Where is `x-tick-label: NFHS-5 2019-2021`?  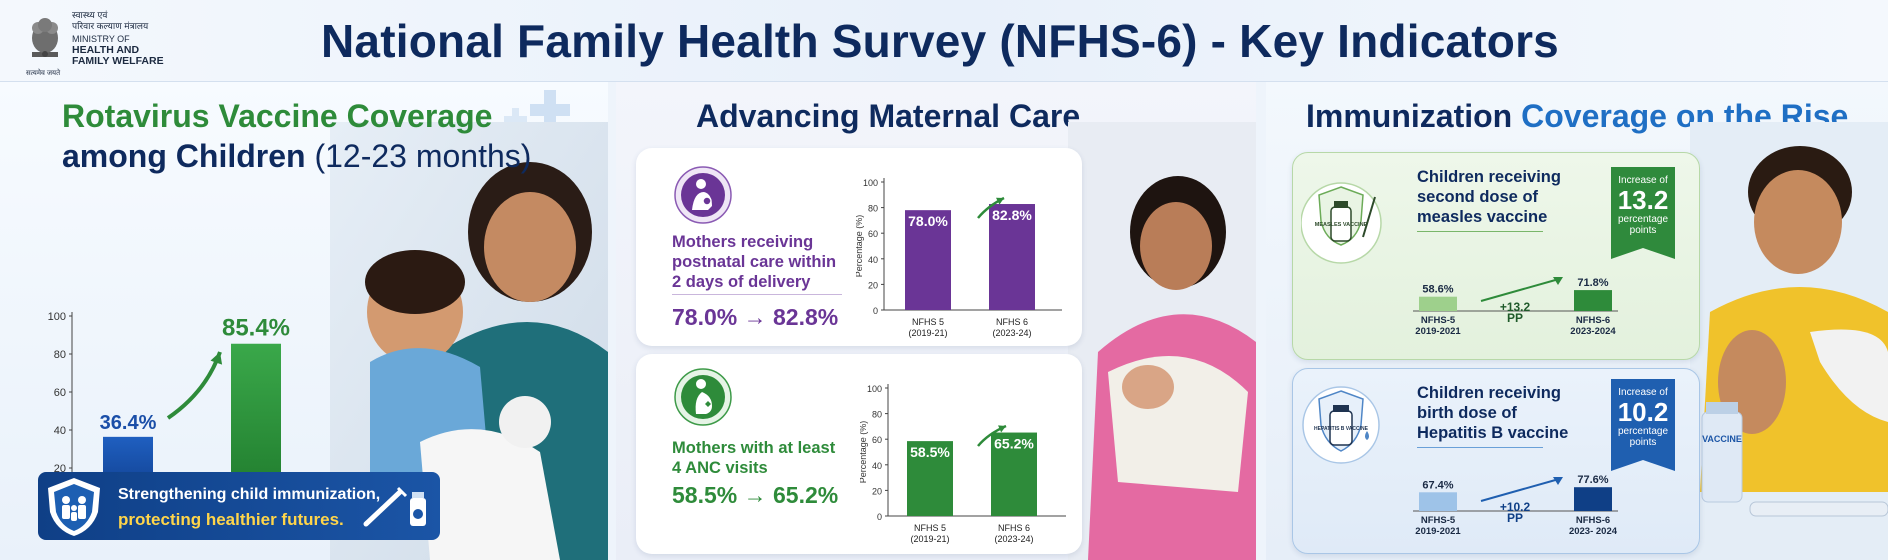
x-tick-label: NFHS-5 2019-2021 is located at coordinates (1438, 326).